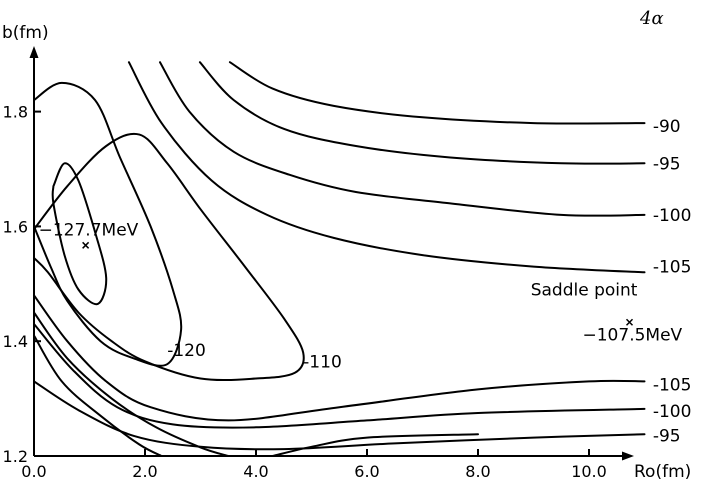  I want to click on chart-title: 4α, so click(651, 18).